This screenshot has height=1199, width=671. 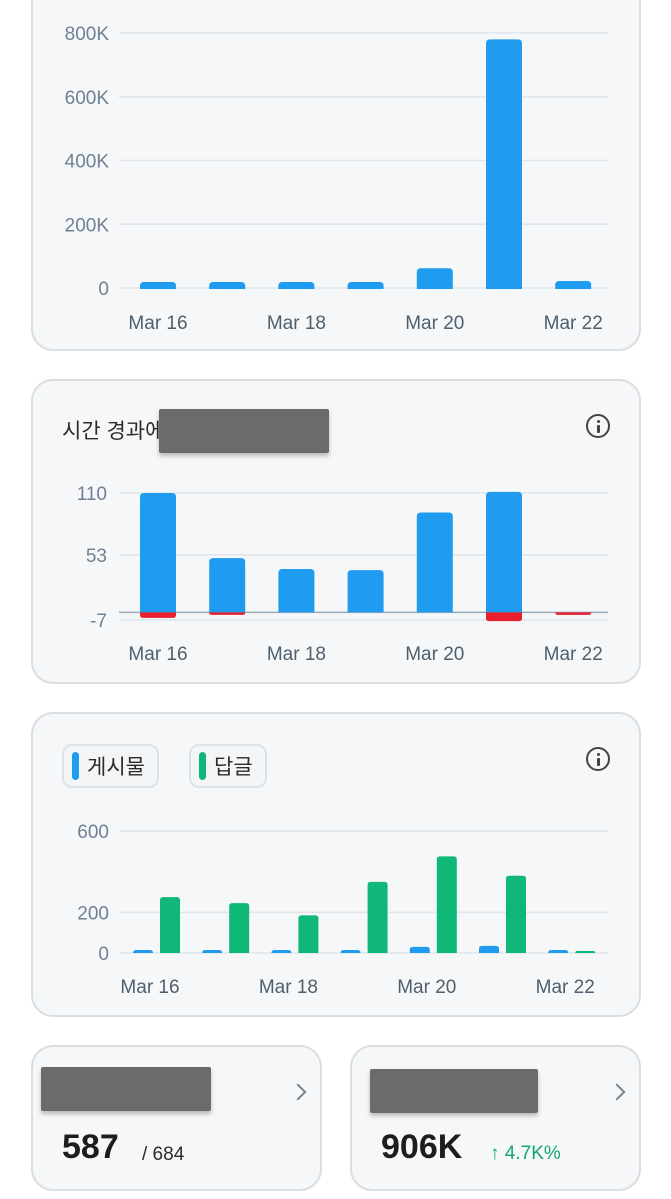 What do you see at coordinates (116, 767) in the screenshot?
I see `legend-label-posts: 게시물` at bounding box center [116, 767].